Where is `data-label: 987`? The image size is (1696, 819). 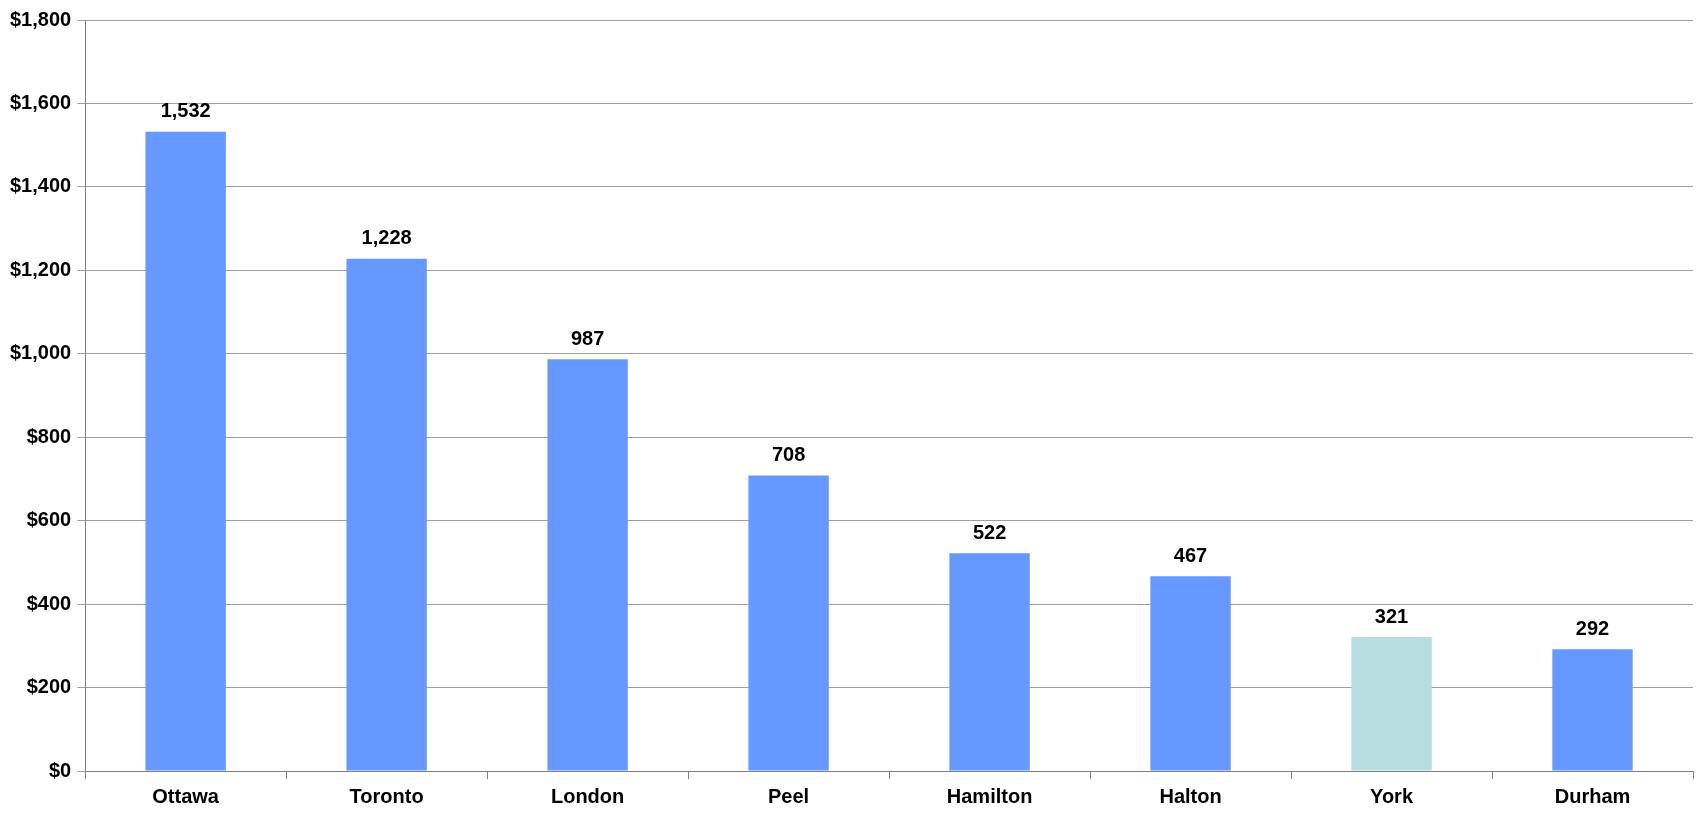
data-label: 987 is located at coordinates (587, 337).